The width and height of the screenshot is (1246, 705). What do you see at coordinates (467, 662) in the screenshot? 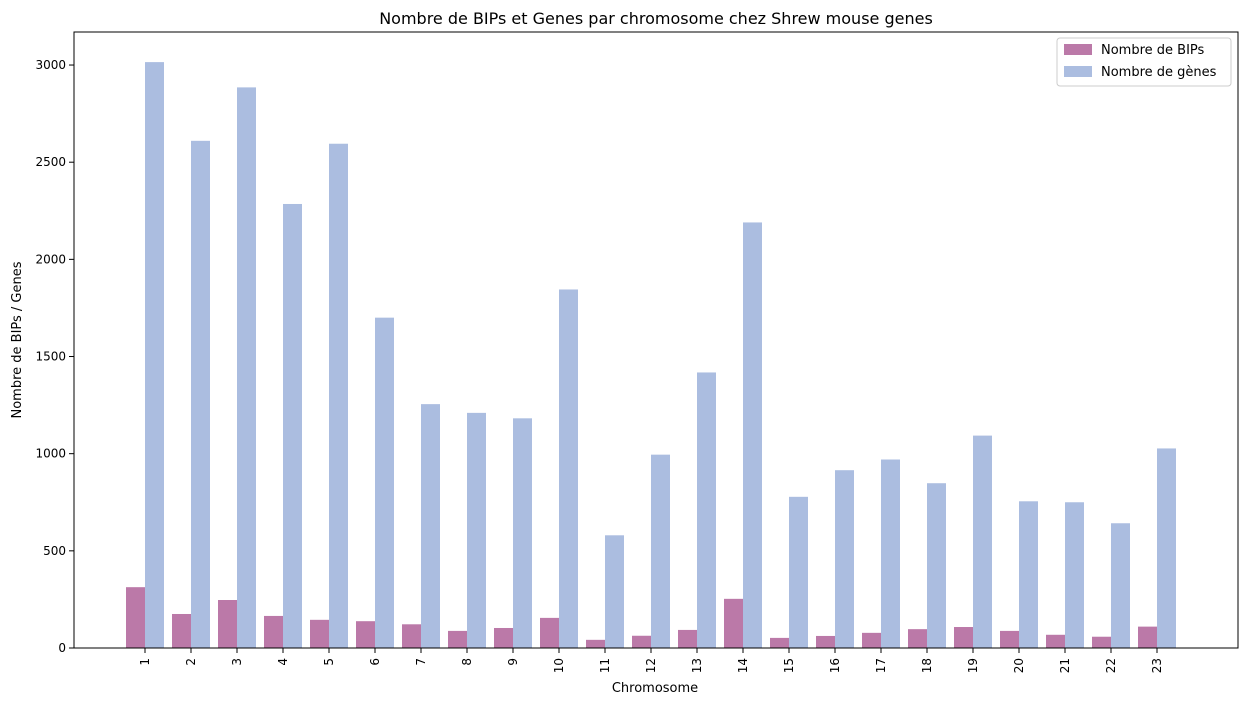
I see `x-tick-label: 8` at bounding box center [467, 662].